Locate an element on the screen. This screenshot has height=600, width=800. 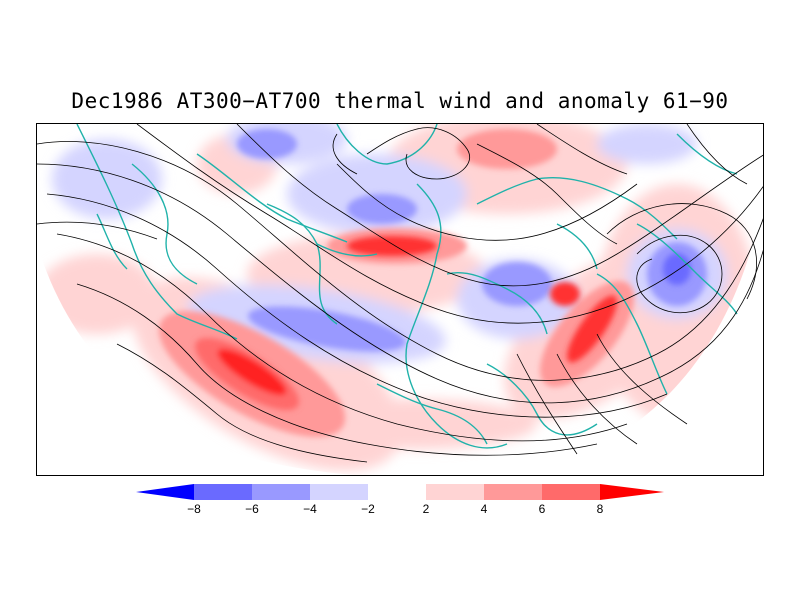
colorbar-label: 4 is located at coordinates (484, 509).